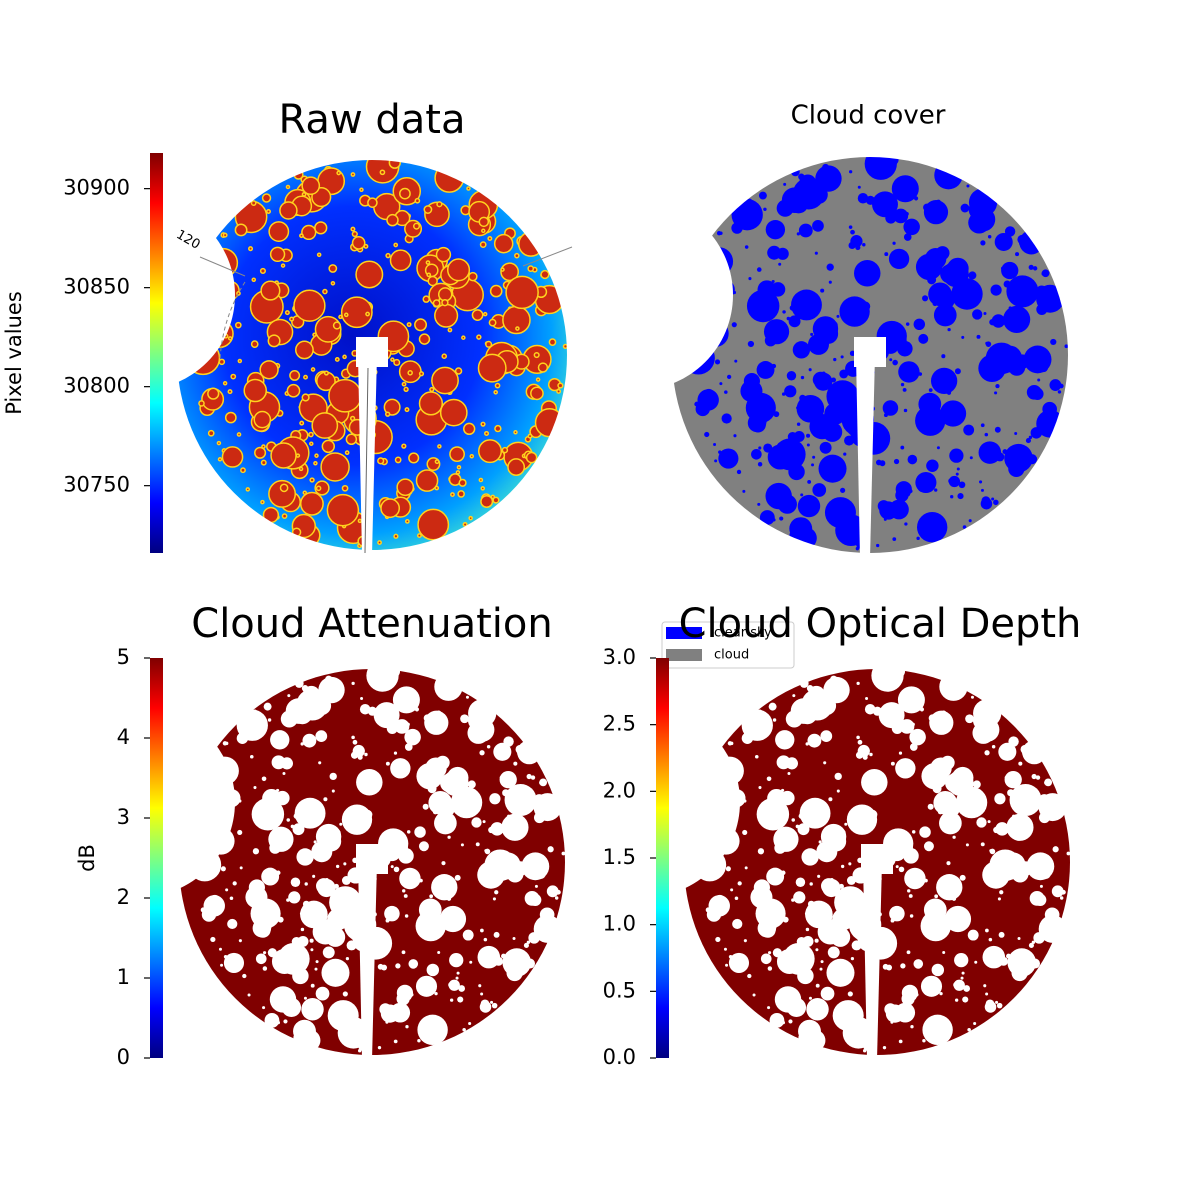 The height and width of the screenshot is (1200, 1200). What do you see at coordinates (123, 897) in the screenshot?
I see `colorbar-tick-label: 2` at bounding box center [123, 897].